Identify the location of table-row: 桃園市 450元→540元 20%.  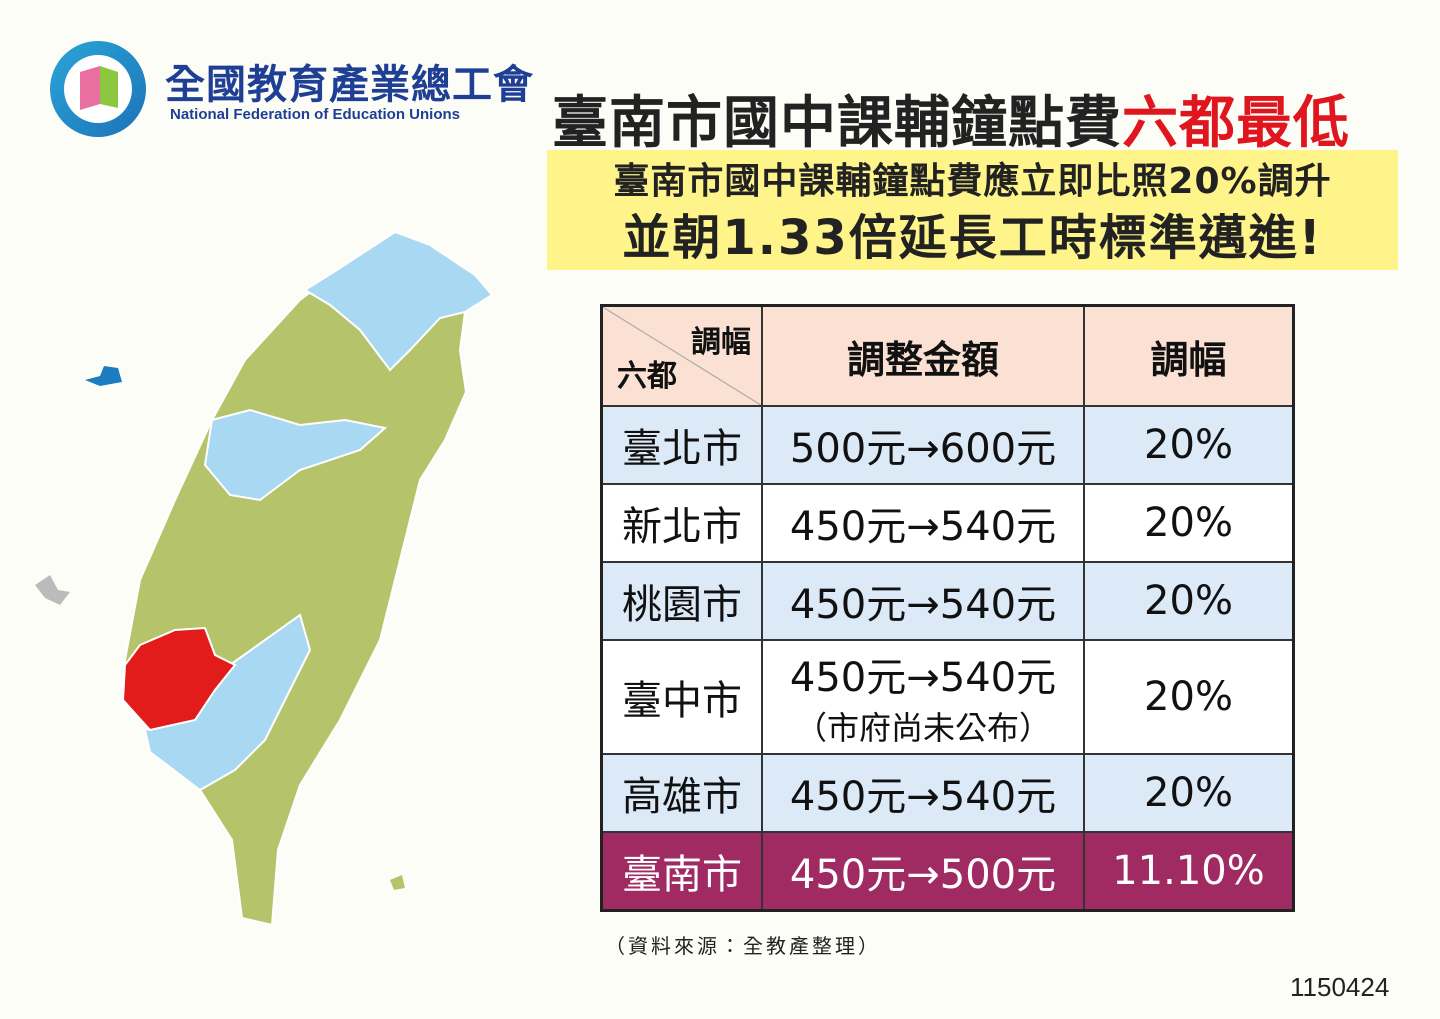
(947, 601).